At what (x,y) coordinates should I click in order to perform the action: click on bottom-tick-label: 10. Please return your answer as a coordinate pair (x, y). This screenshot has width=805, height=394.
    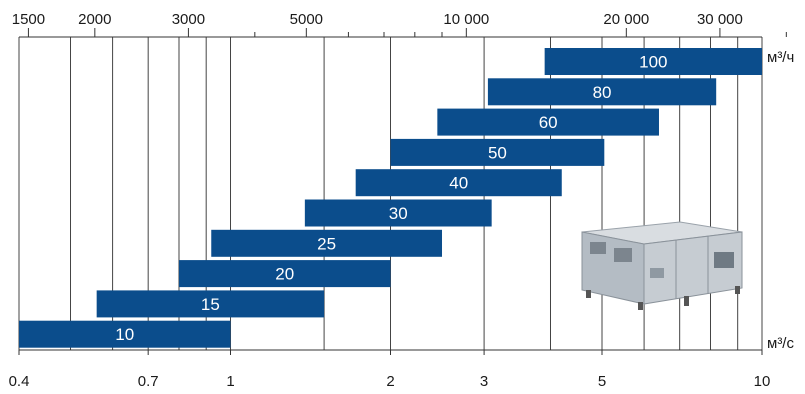
    Looking at the image, I should click on (762, 381).